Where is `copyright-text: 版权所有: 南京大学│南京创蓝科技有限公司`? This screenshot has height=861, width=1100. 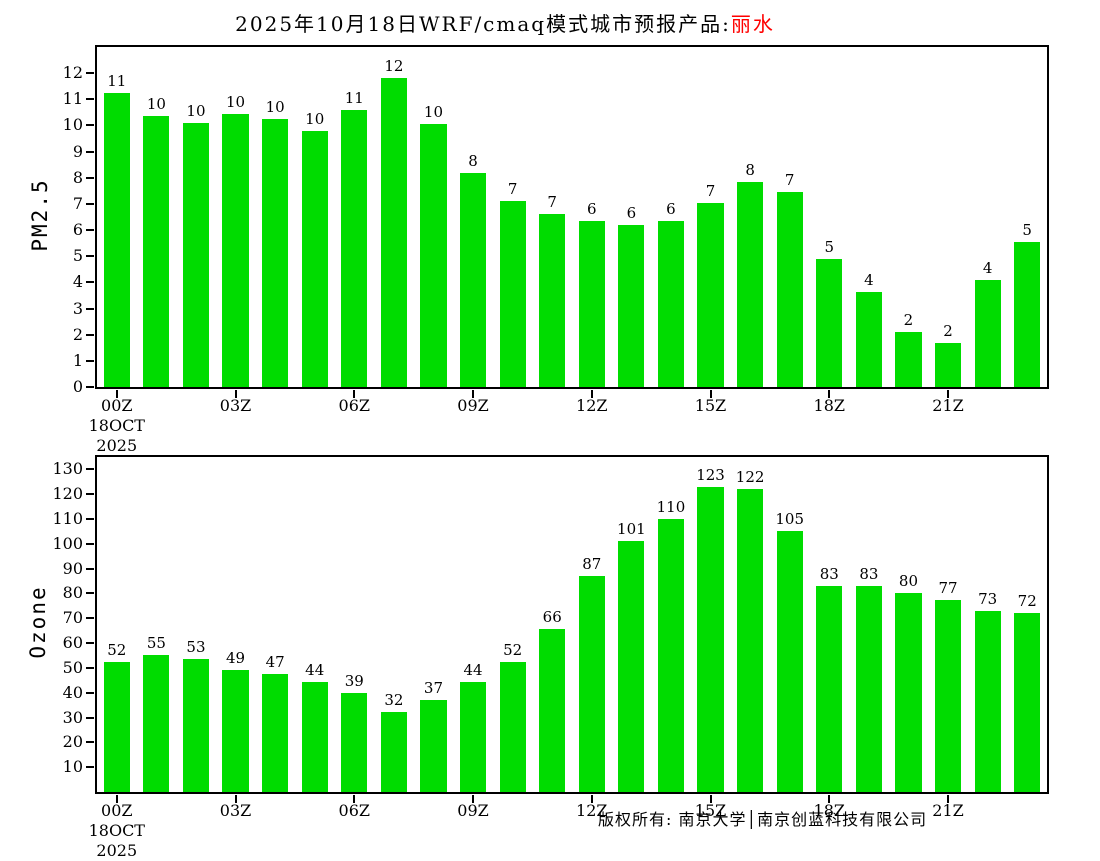
copyright-text: 版权所有: 南京大学│南京创蓝科技有限公司 is located at coordinates (763, 819).